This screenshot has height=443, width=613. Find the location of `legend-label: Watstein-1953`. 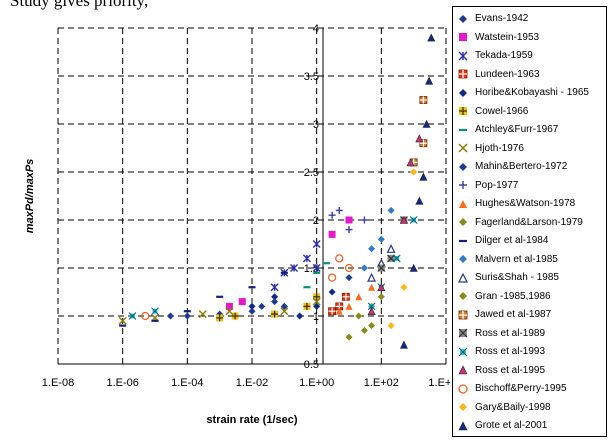

legend-label: Watstein-1953 is located at coordinates (507, 37).